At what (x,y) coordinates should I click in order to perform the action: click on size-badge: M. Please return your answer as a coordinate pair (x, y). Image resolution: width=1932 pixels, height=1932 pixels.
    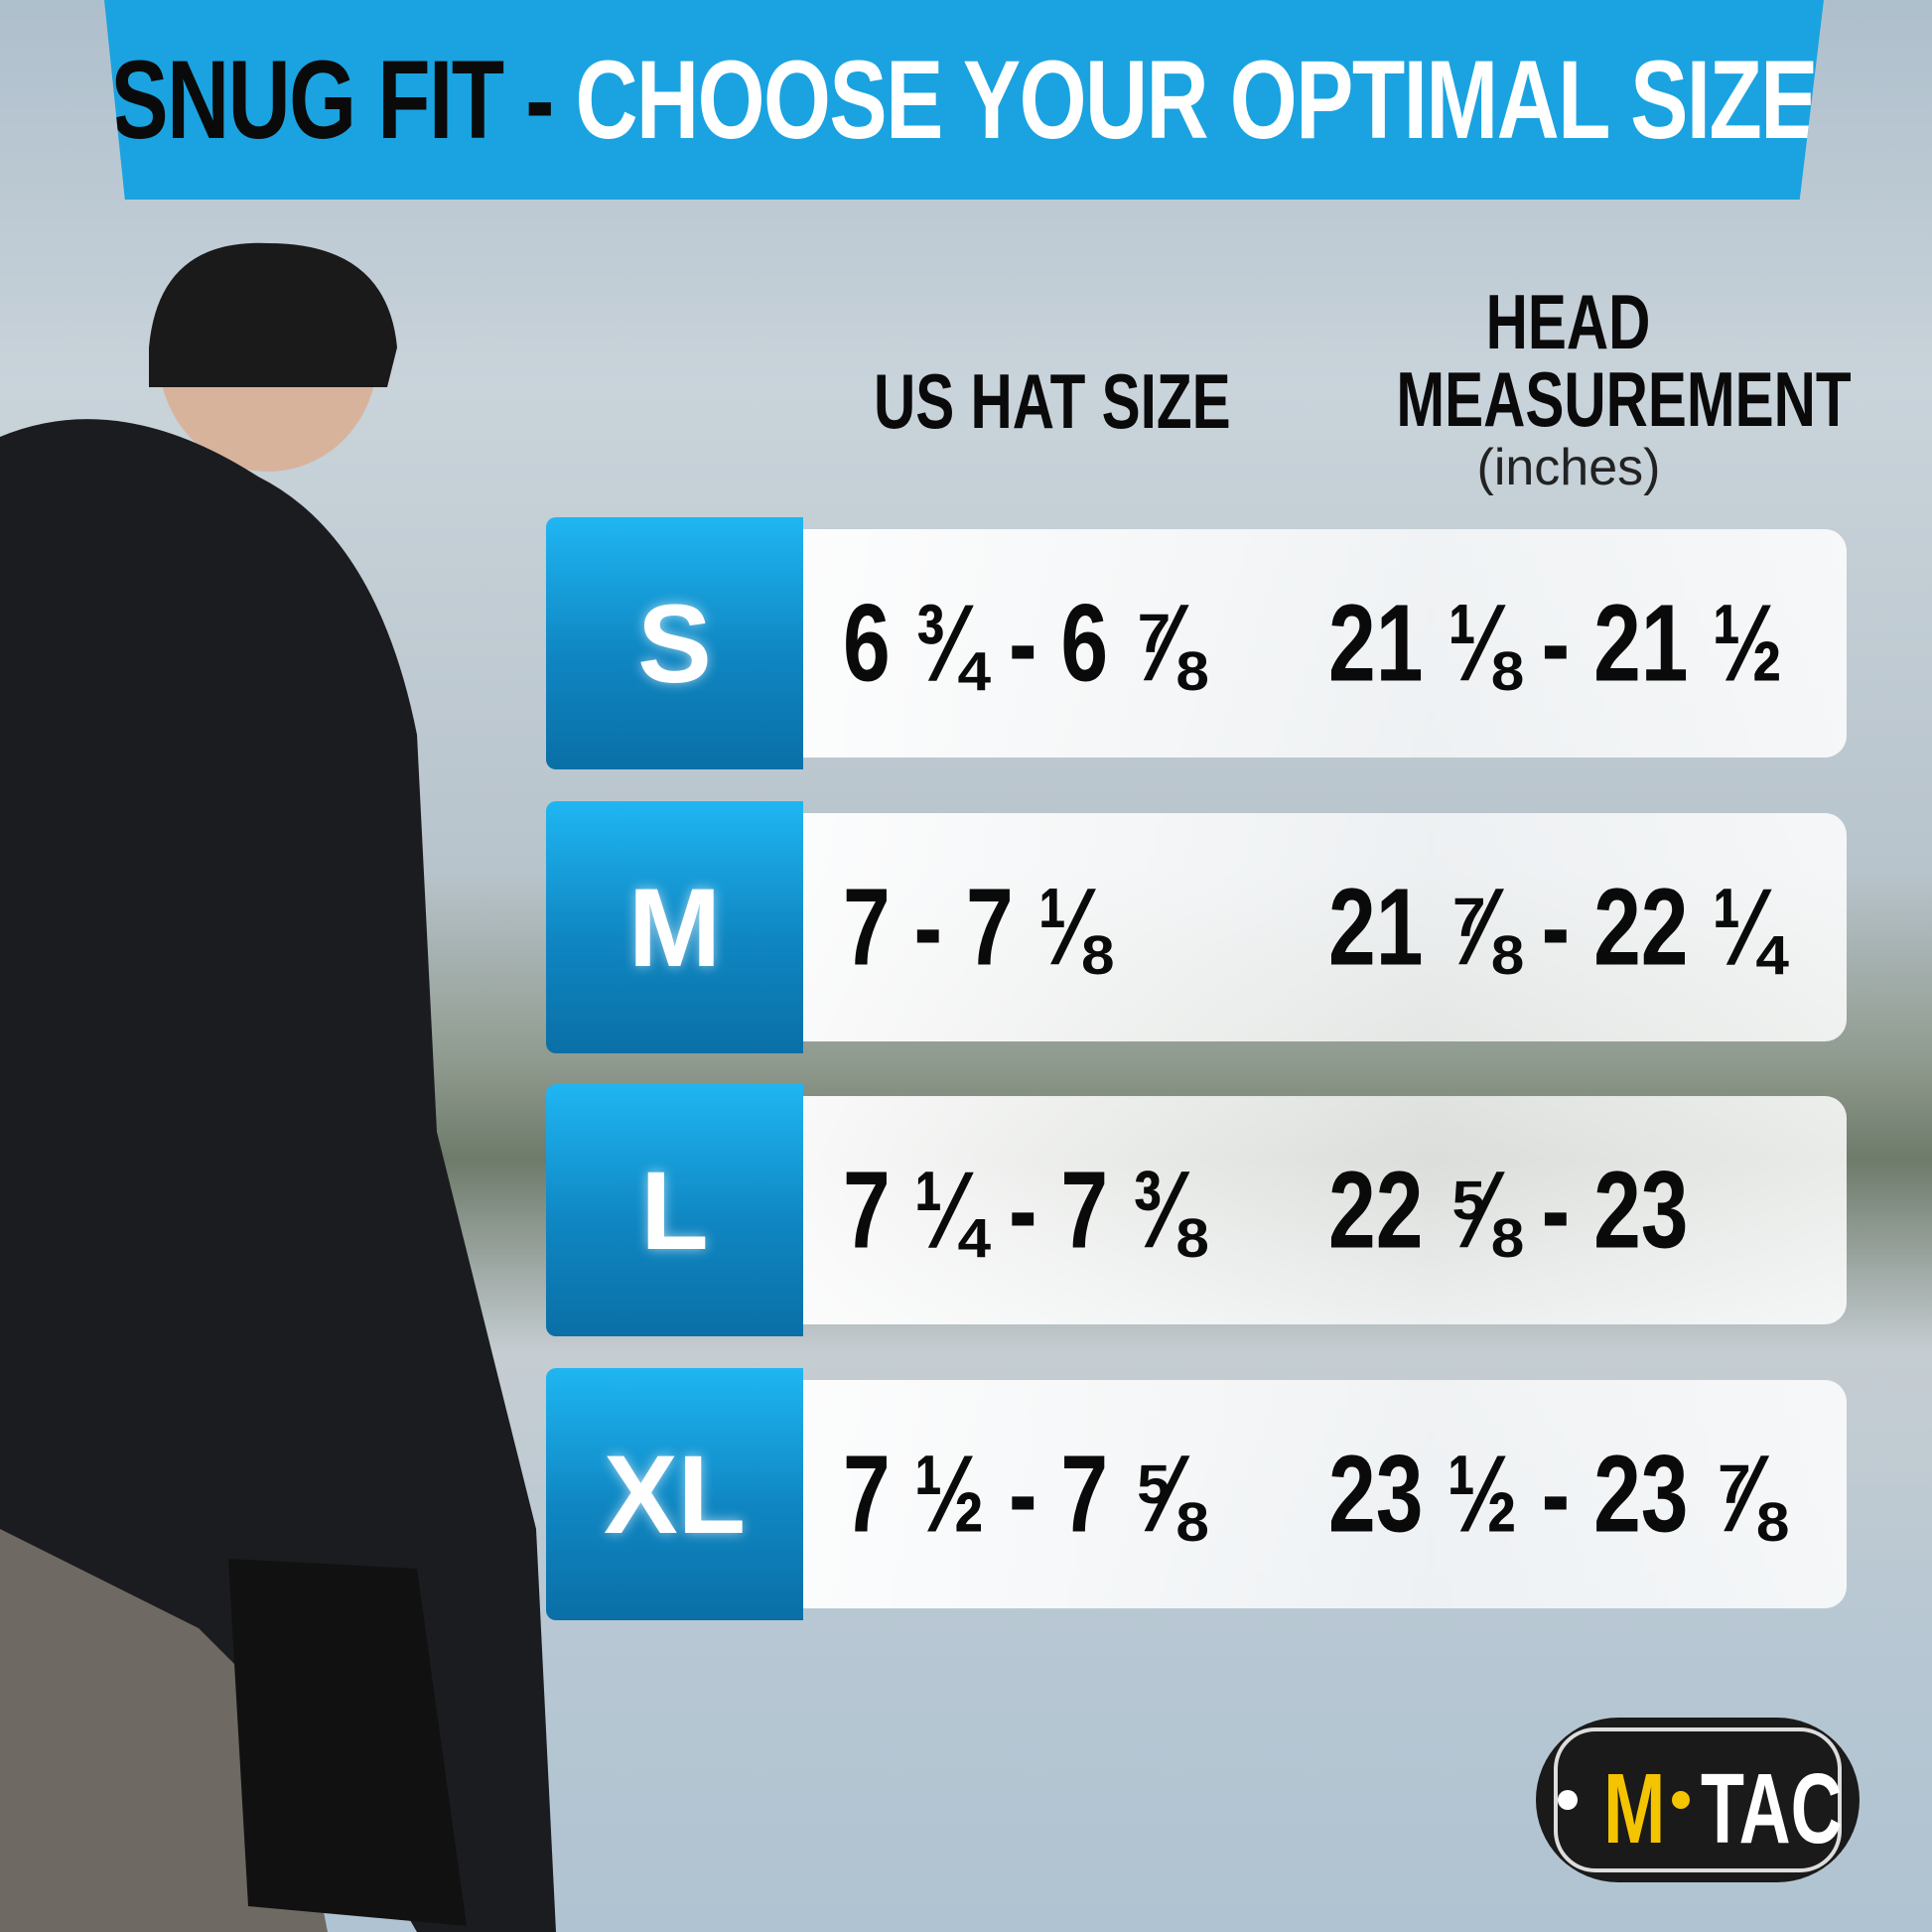
    Looking at the image, I should click on (675, 927).